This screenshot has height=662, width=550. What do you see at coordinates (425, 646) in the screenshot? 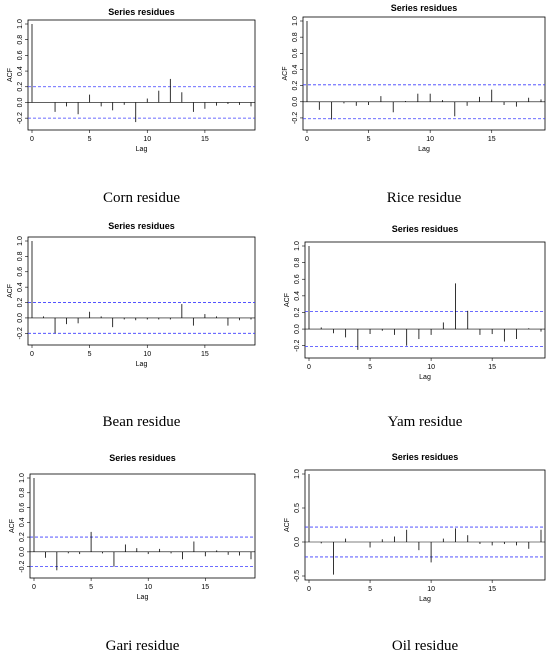
I see `panel-caption: Oil residue` at bounding box center [425, 646].